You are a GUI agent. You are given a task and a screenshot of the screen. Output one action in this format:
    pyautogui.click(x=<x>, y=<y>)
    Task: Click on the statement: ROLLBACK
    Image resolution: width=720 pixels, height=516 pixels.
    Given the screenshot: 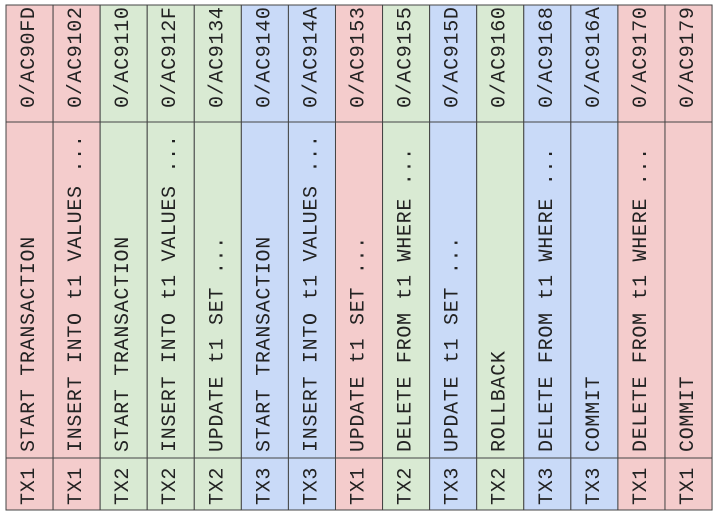 What is the action you would take?
    pyautogui.click(x=500, y=401)
    